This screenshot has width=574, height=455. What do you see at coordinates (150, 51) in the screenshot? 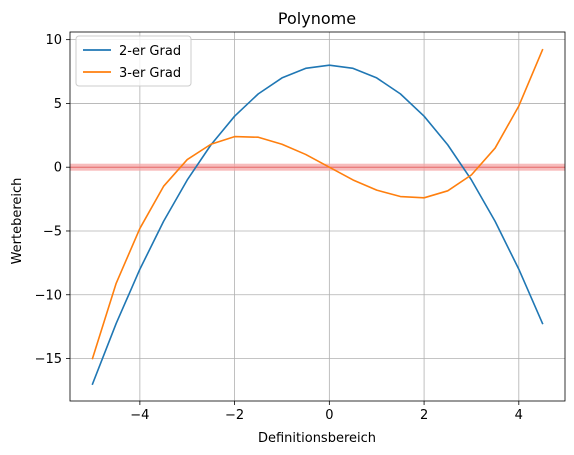
I see `legend-label-2er-grad: 2-er Grad` at bounding box center [150, 51].